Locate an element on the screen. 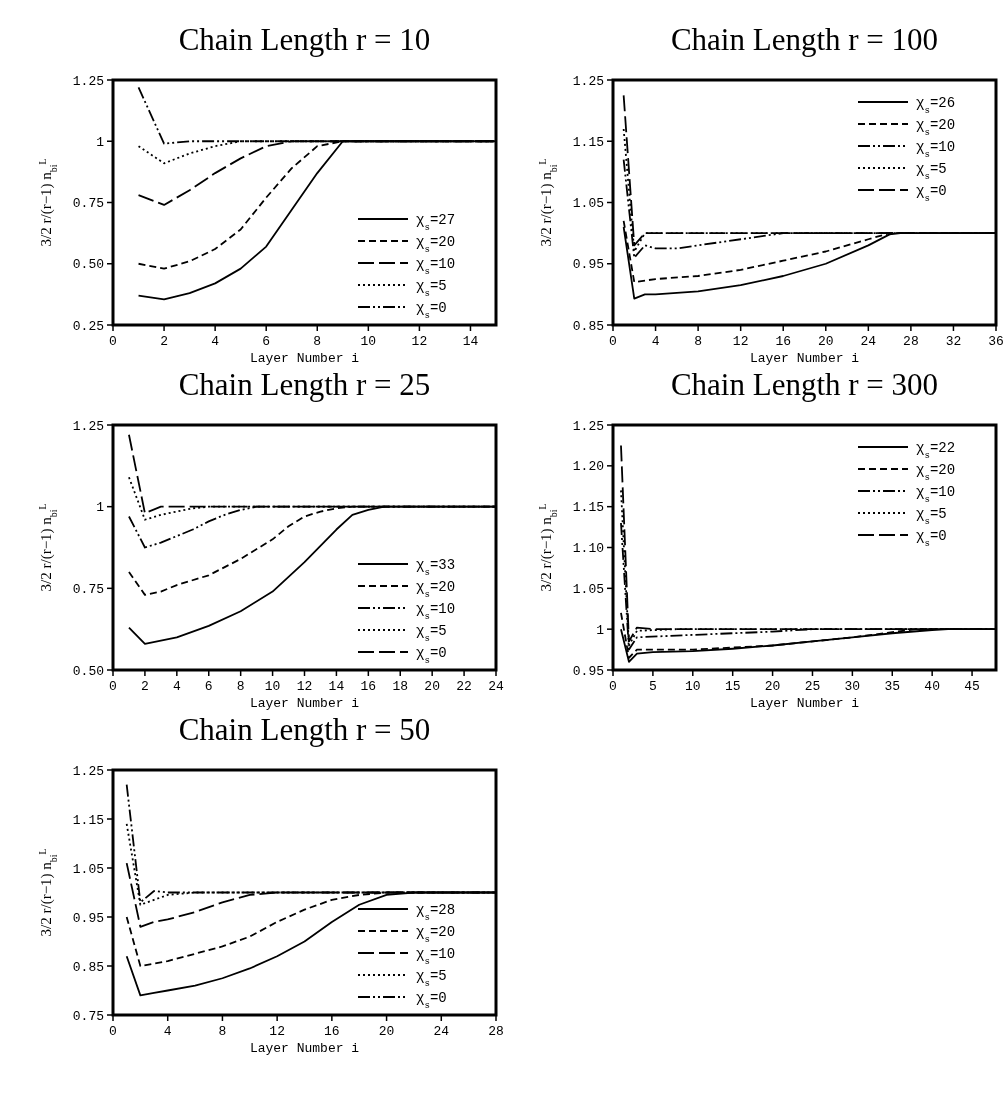  legend-label: χ$_{s}$=22 is located at coordinates (936, 450).